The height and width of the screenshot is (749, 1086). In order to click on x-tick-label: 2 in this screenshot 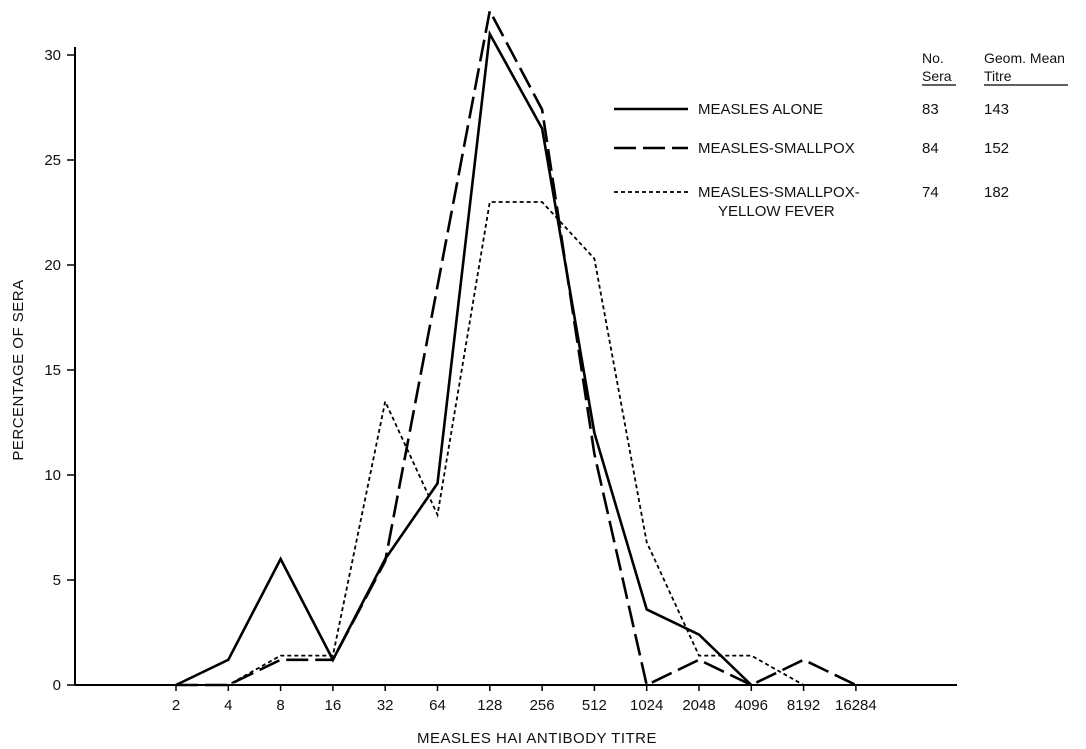, I will do `click(176, 705)`.